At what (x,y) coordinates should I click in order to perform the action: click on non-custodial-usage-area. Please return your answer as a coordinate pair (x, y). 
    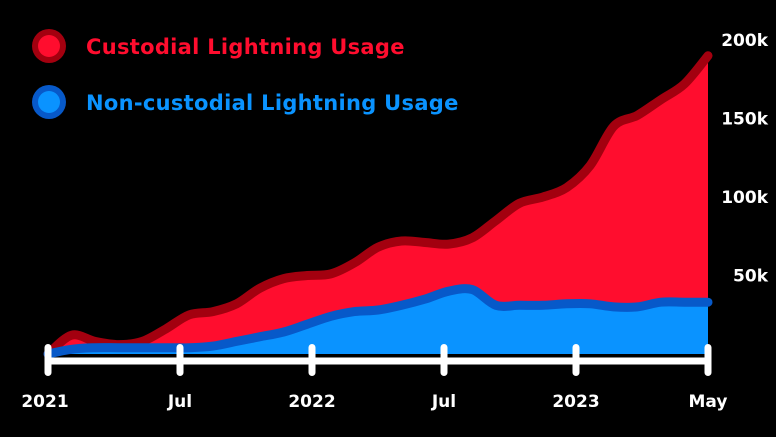
    Looking at the image, I should click on (378, 321).